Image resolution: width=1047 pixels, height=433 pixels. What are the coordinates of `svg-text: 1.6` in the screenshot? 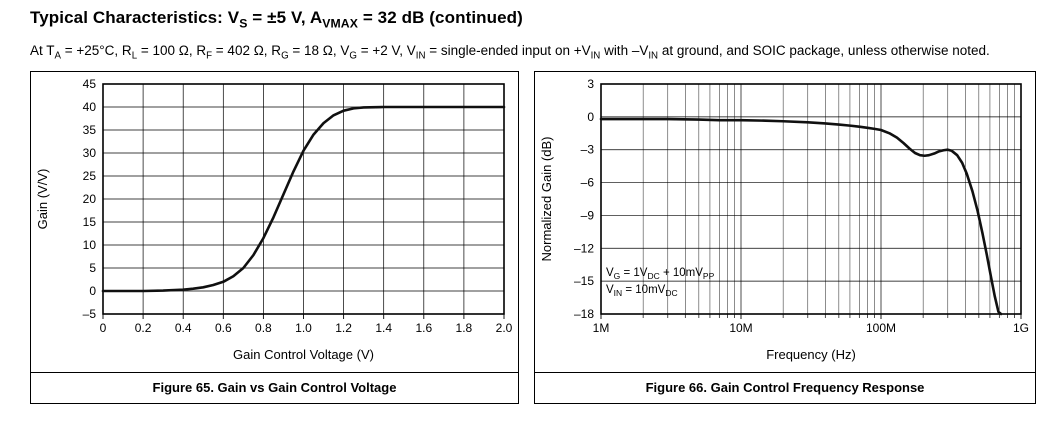 It's located at (423, 328).